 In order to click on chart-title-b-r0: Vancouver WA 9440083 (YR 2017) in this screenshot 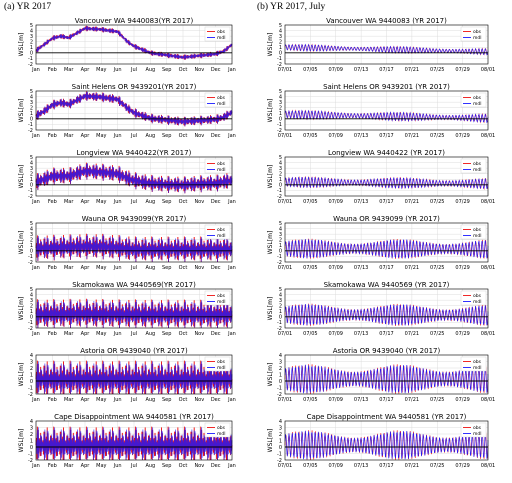, I will do `click(386, 21)`.